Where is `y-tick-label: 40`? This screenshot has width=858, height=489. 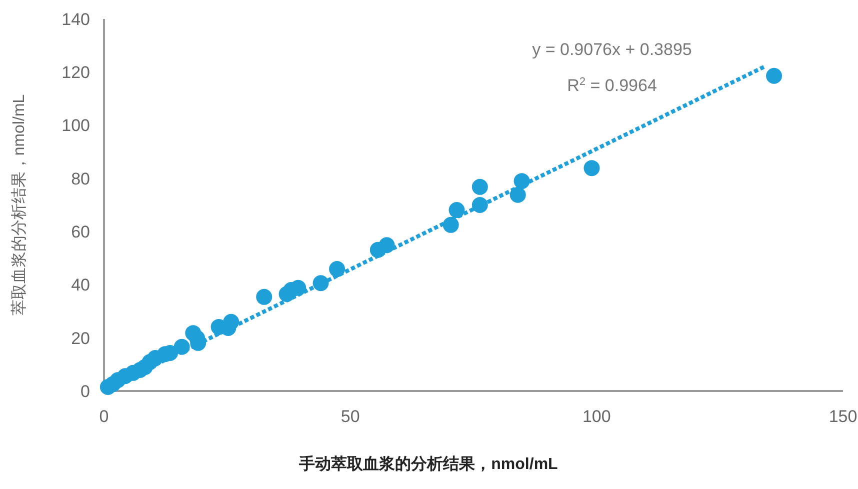 y-tick-label: 40 is located at coordinates (80, 285).